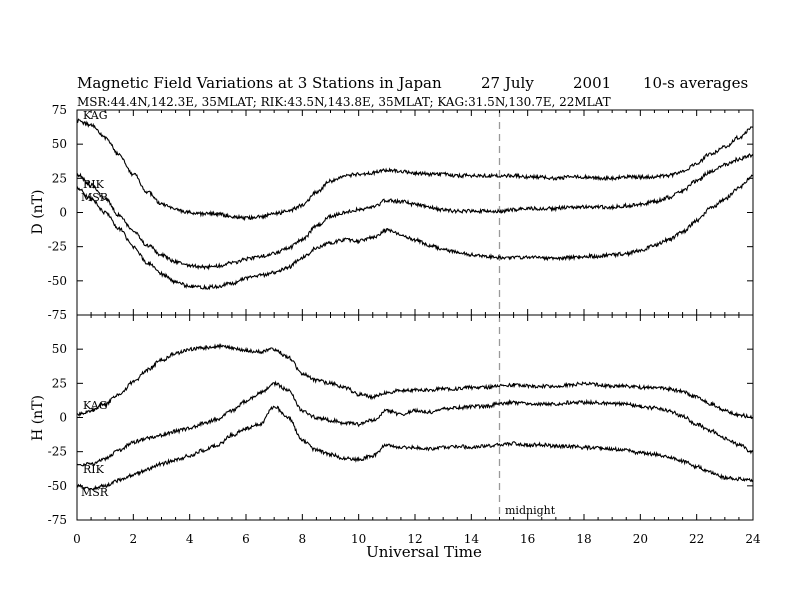 The height and width of the screenshot is (612, 792). What do you see at coordinates (303, 539) in the screenshot?
I see `x-tick-label: 8` at bounding box center [303, 539].